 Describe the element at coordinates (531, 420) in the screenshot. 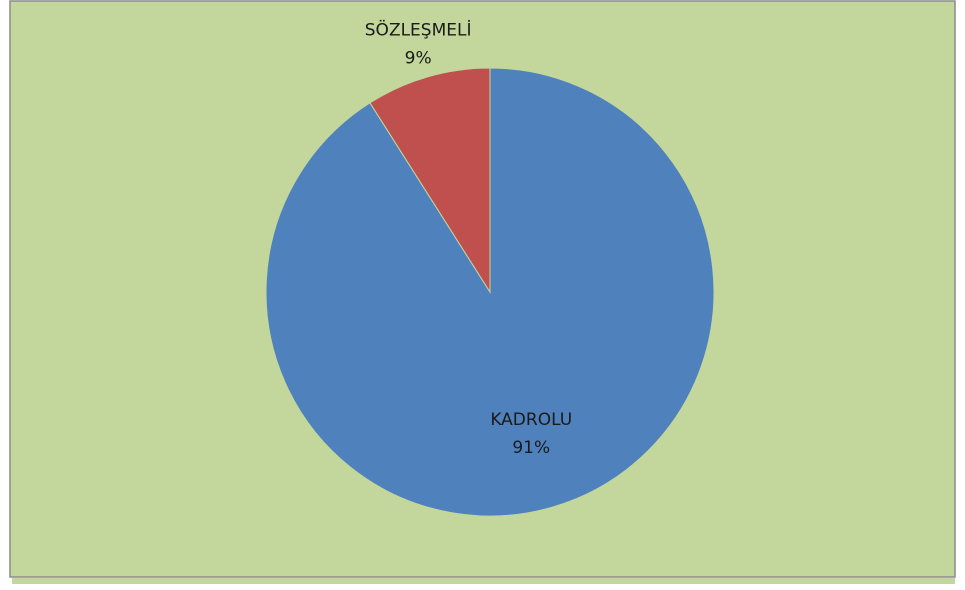

I see `slice-category-label: KADROLU` at that location.